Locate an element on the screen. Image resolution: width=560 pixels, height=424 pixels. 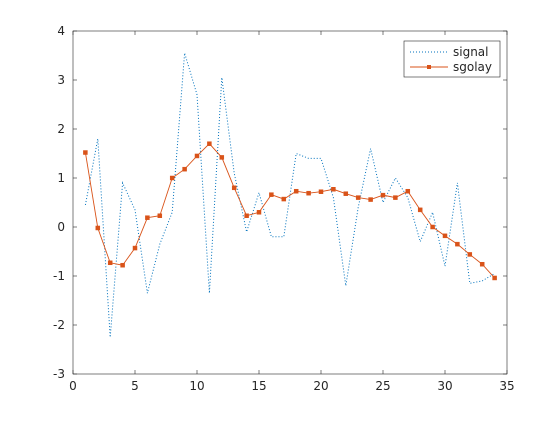
legend-box is located at coordinates (452, 59).